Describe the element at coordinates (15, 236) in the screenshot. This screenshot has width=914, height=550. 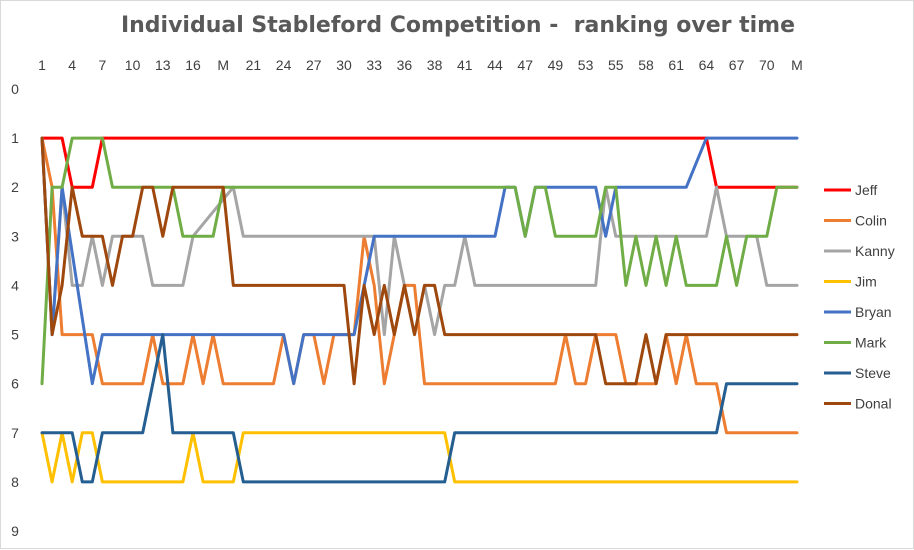
I see `y-tick-label: 3` at that location.